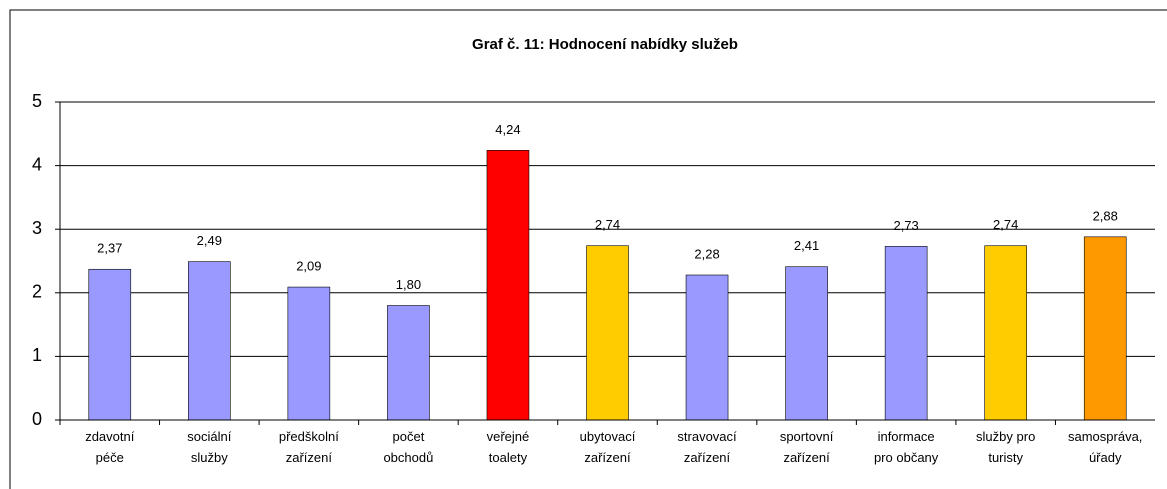 The height and width of the screenshot is (489, 1167). I want to click on x-tick-label: sportovní zařízení, so click(806, 447).